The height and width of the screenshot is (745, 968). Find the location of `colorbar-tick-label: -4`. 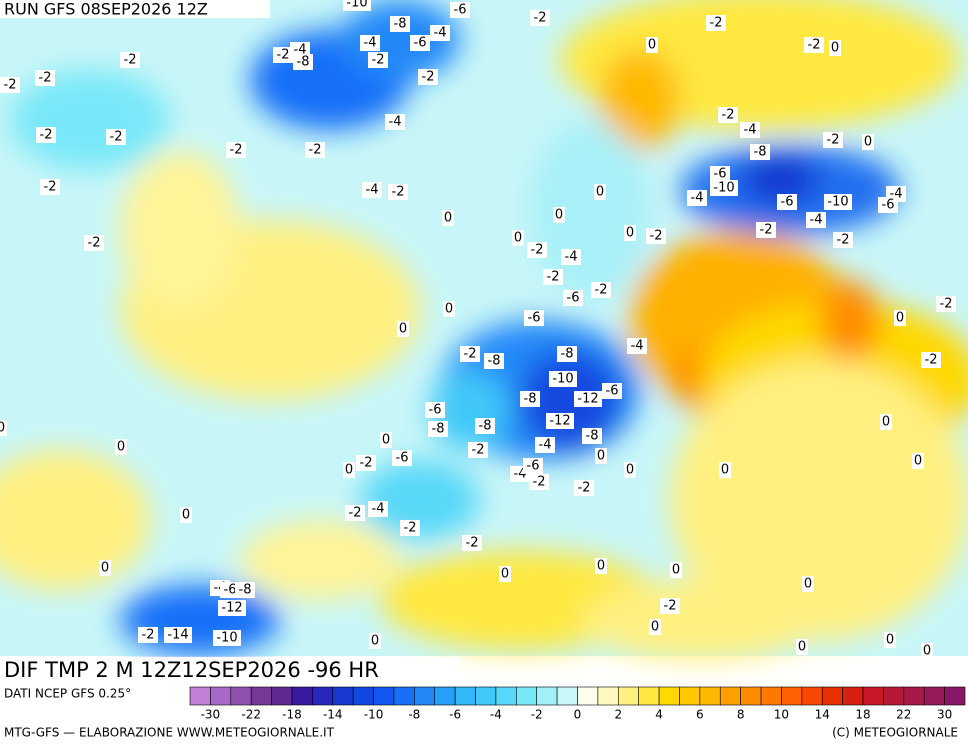

colorbar-tick-label: -4 is located at coordinates (496, 715).